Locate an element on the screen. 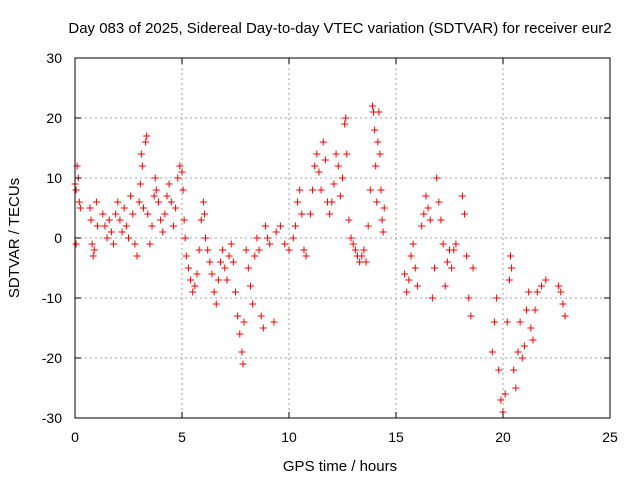 The image size is (640, 480). y-tick-label: 0 is located at coordinates (58, 238).